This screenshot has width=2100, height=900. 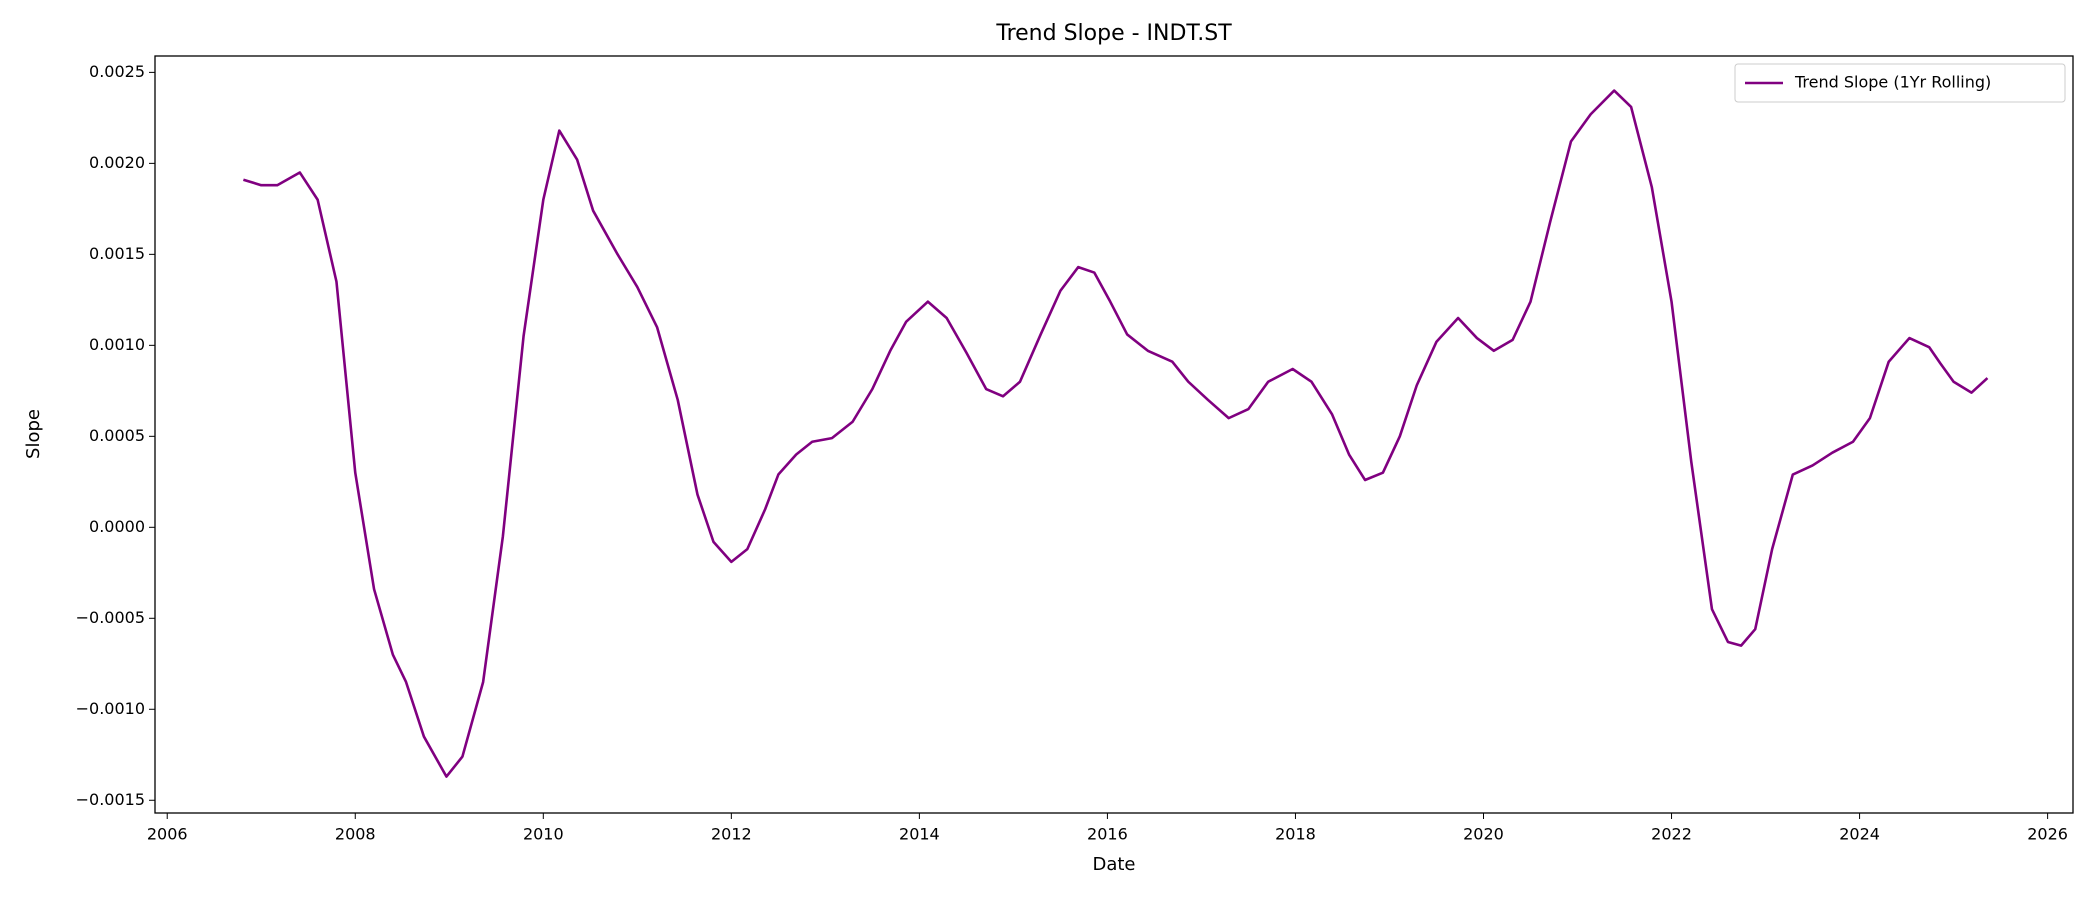 What do you see at coordinates (117, 71) in the screenshot?
I see `y-tick-label: 0.0025` at bounding box center [117, 71].